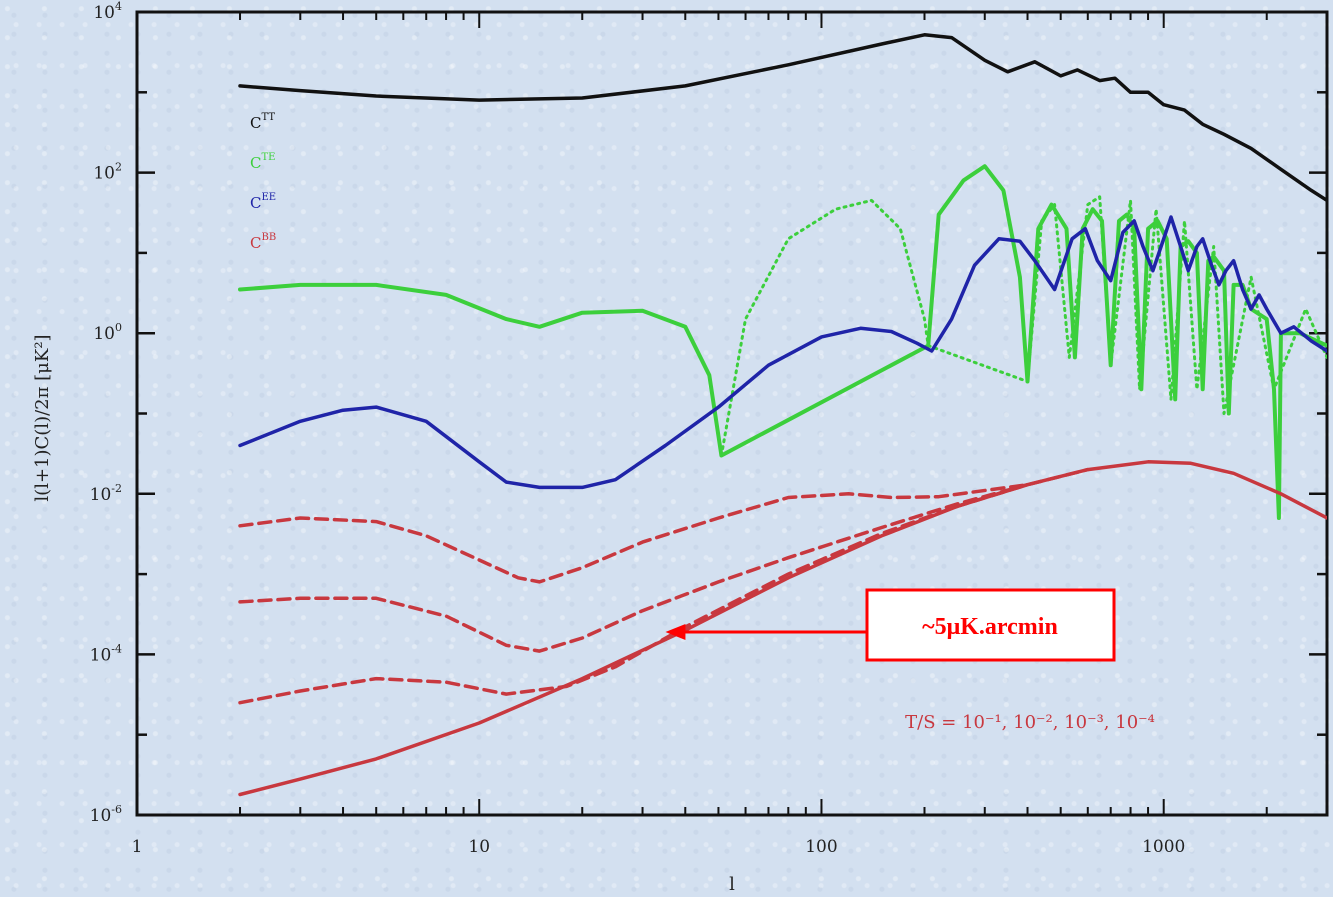 The image size is (1333, 897). Describe the element at coordinates (1030, 722) in the screenshot. I see `ratio-annotation: T/S = 10⁻¹, 10⁻², 10⁻³, 10⁻⁴` at that location.